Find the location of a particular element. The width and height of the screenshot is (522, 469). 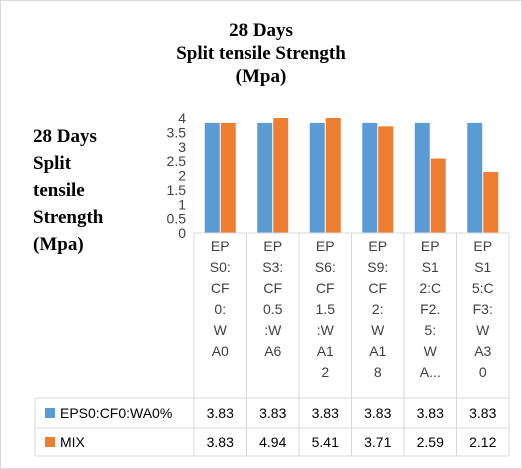

category-label: 0: is located at coordinates (220, 309).